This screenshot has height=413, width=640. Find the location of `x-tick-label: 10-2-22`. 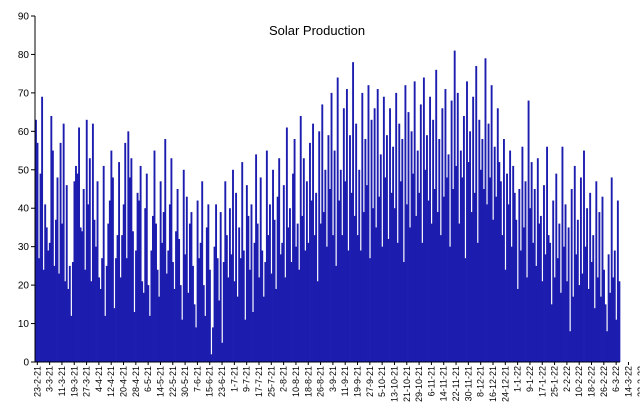

x-tick-label: 10-2-22 is located at coordinates (579, 381).